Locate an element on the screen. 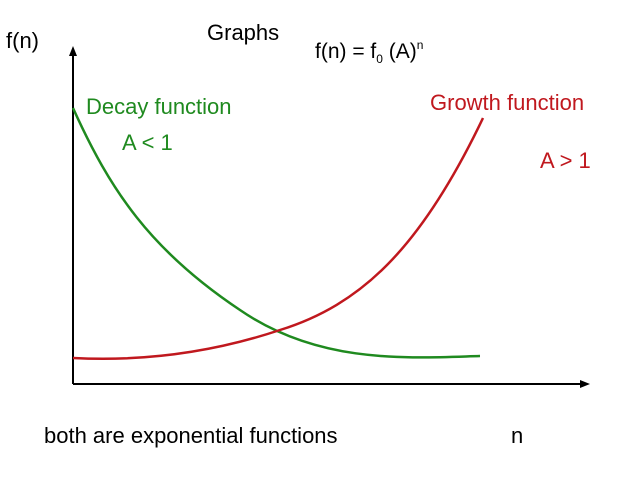  growth-label: Growth function is located at coordinates (507, 102).